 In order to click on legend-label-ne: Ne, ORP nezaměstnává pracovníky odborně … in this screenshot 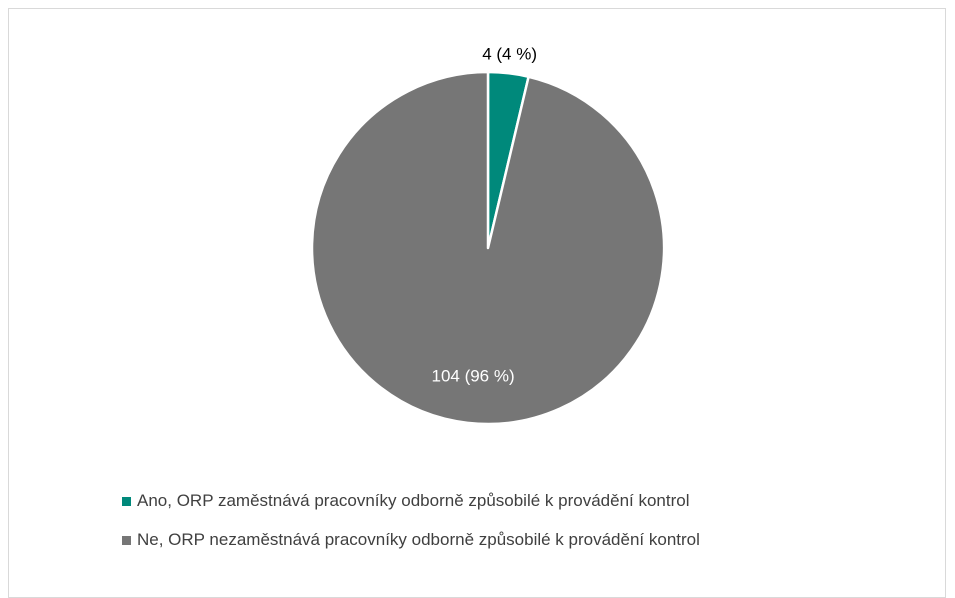, I will do `click(418, 539)`.